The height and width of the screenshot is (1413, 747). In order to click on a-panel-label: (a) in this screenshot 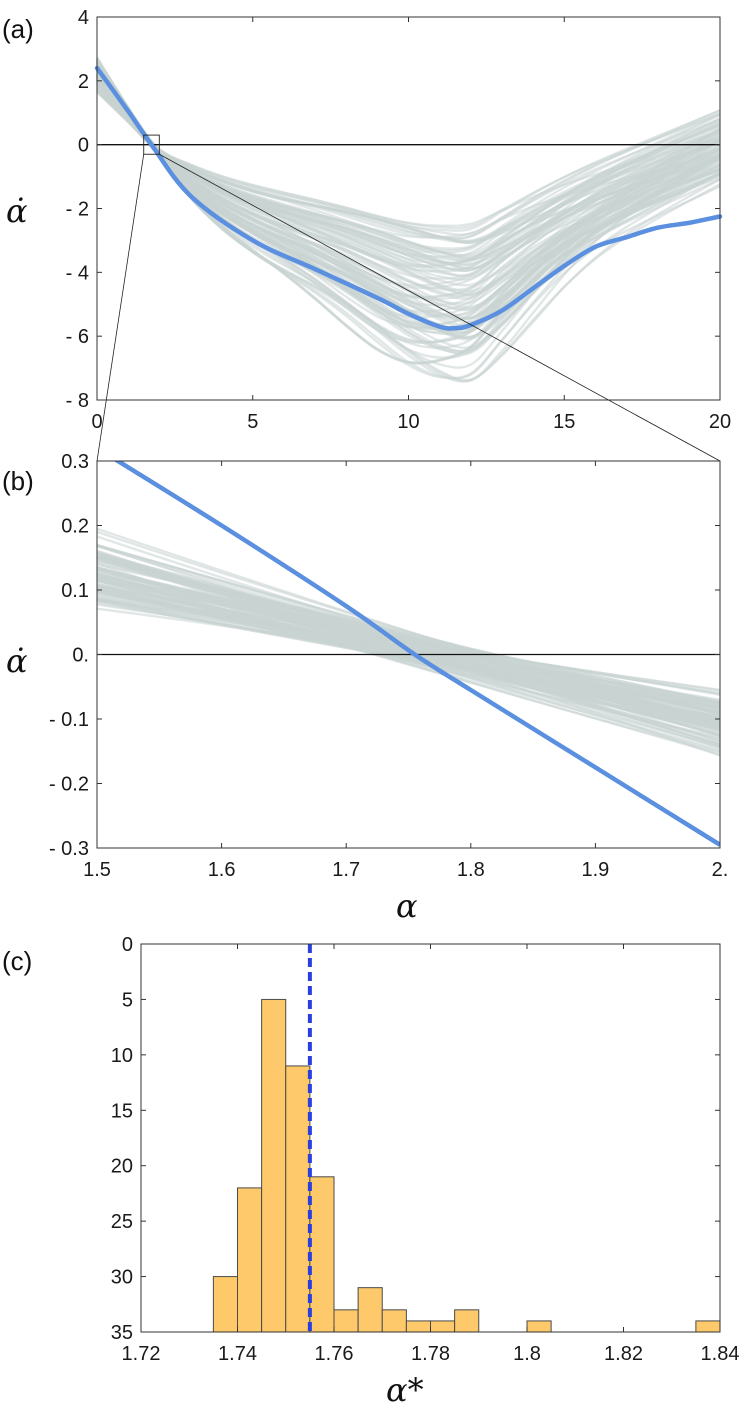, I will do `click(18, 29)`.